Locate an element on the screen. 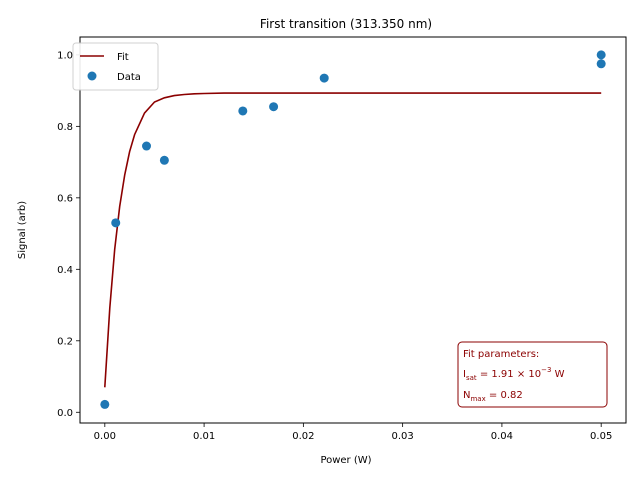  y-tick-label: 0.0 is located at coordinates (65, 413).